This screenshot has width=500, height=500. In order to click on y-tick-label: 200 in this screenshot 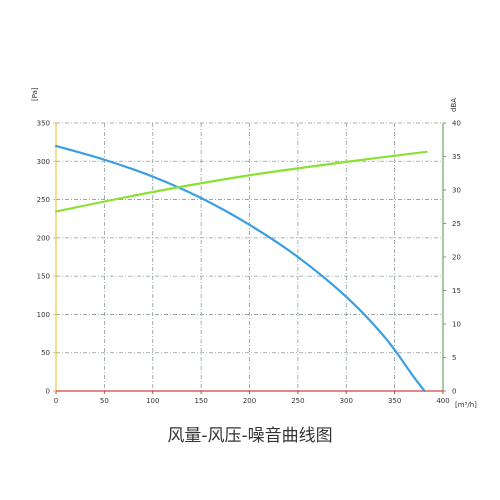, I will do `click(43, 238)`.